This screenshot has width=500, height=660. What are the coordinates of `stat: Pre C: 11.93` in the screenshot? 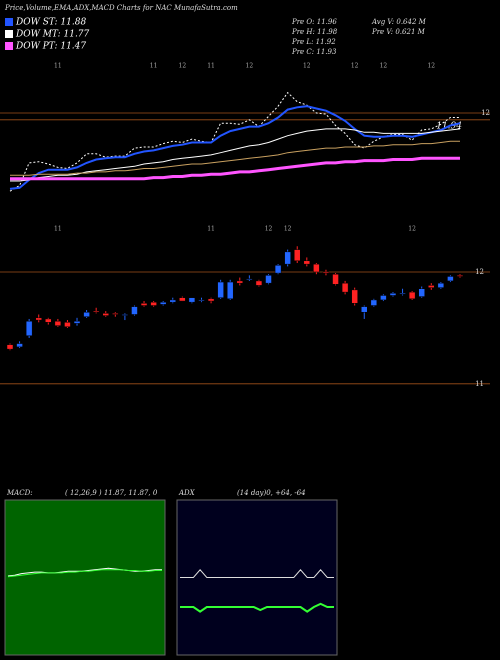 It's located at (314, 52).